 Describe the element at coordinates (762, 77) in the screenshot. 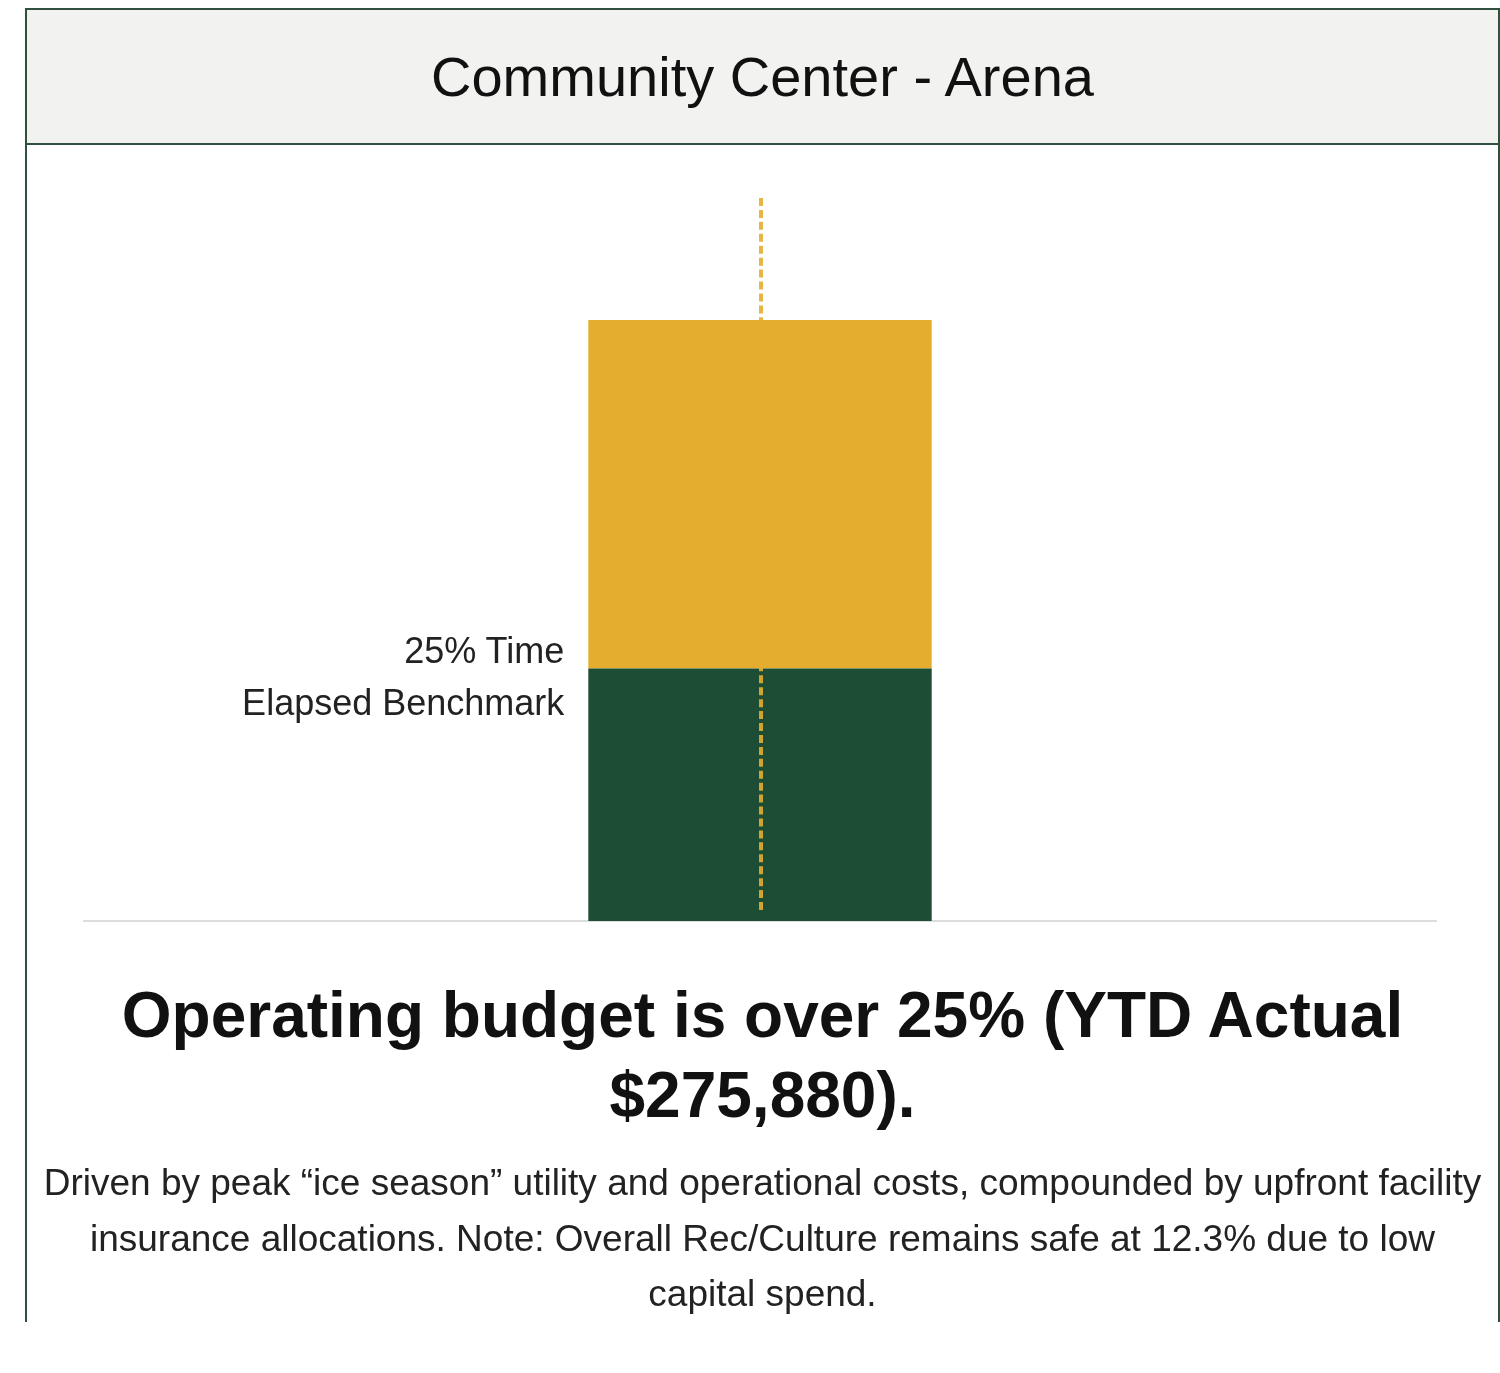

I see `chart-title: Community Center - Arena` at that location.